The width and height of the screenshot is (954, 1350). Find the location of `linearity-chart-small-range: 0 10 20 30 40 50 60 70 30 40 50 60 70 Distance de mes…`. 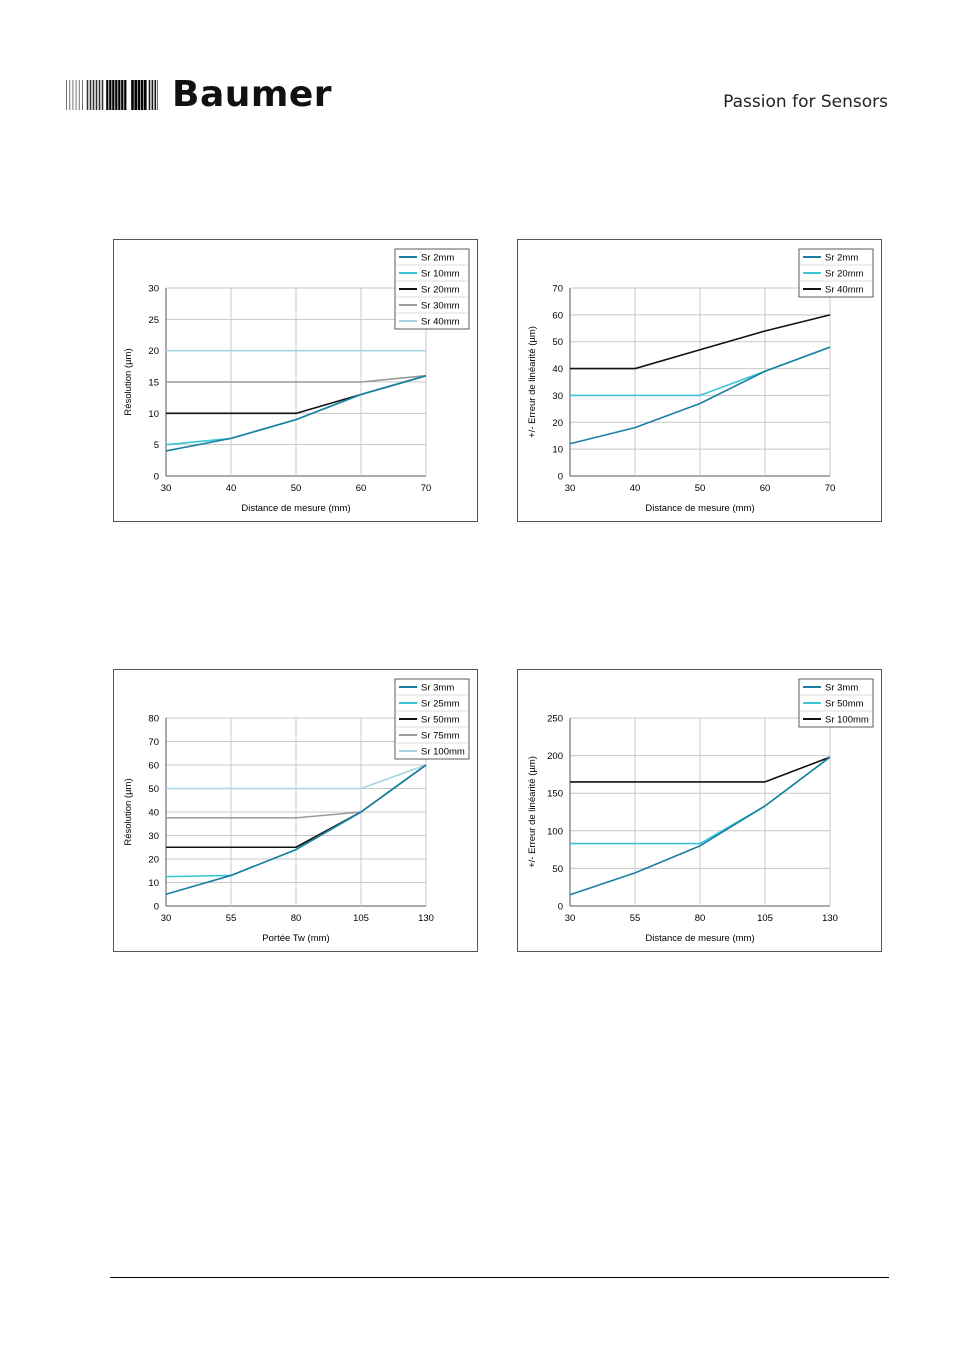

linearity-chart-small-range: 0 10 20 30 40 50 60 70 30 40 50 60 70 Distance de mes… is located at coordinates (699, 380).